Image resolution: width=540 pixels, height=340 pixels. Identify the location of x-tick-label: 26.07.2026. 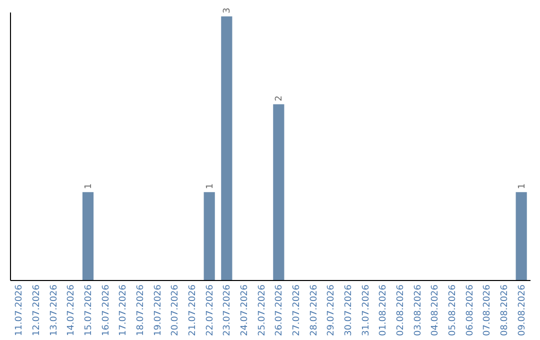
(279, 310).